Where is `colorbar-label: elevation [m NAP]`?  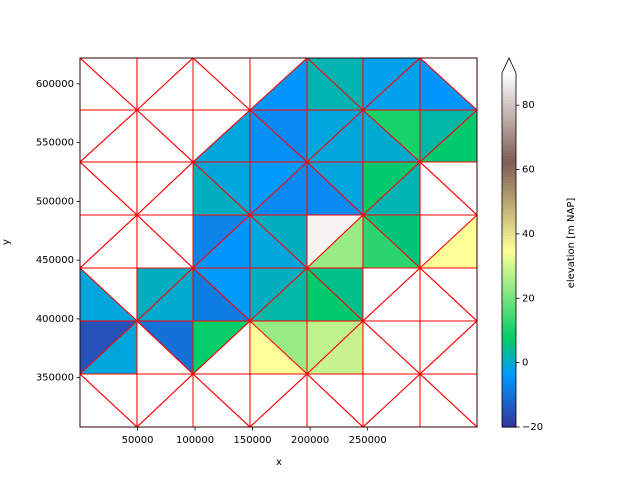 colorbar-label: elevation [m NAP] is located at coordinates (571, 243).